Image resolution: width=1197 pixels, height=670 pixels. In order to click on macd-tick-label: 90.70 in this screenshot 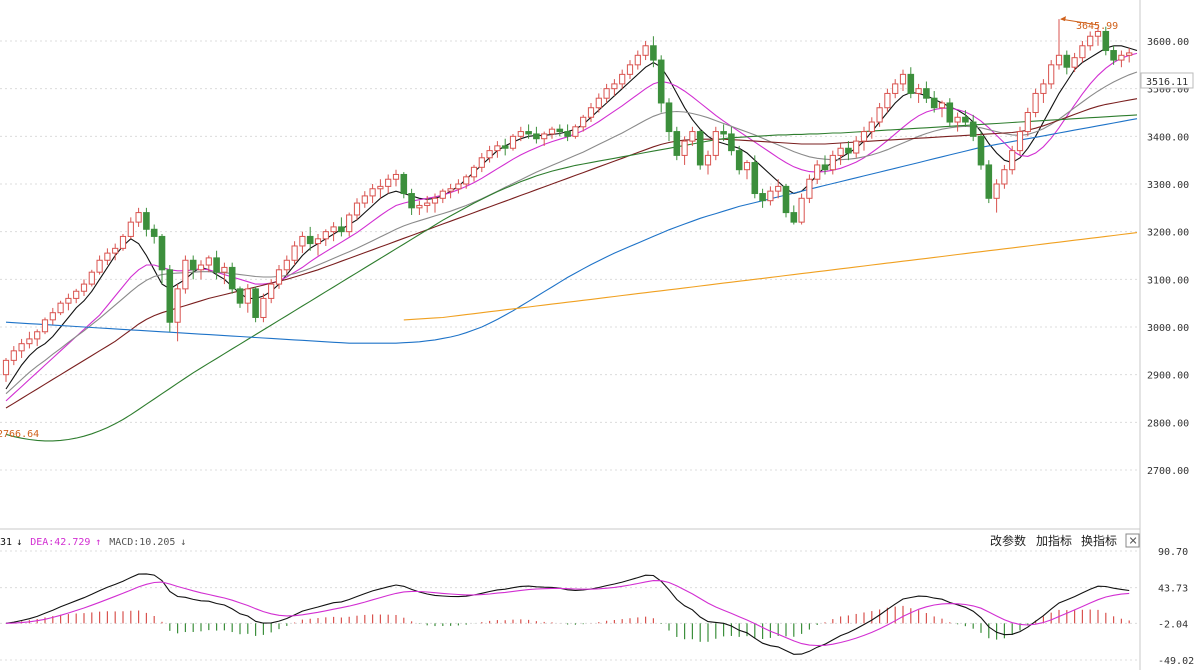, I will do `click(1173, 552)`.